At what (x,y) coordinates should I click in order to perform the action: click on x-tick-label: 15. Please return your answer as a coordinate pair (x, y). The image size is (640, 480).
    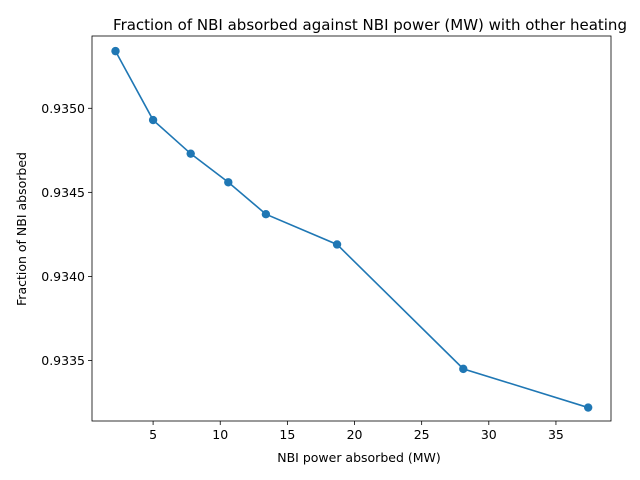
    Looking at the image, I should click on (287, 434).